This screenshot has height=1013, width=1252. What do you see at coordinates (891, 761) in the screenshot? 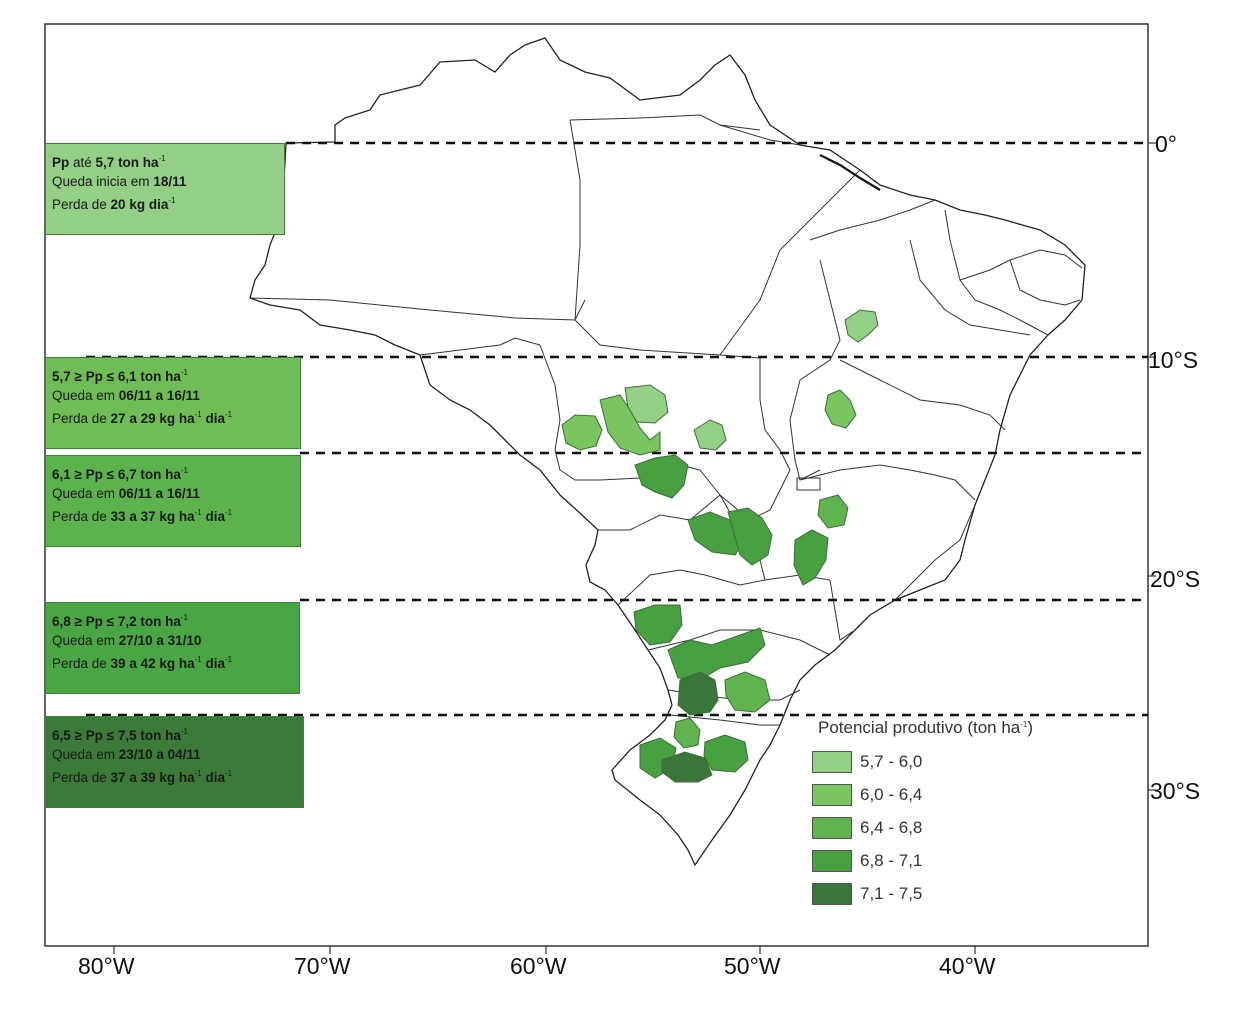
I see `legend-label: 5,7 - 6,0` at bounding box center [891, 761].